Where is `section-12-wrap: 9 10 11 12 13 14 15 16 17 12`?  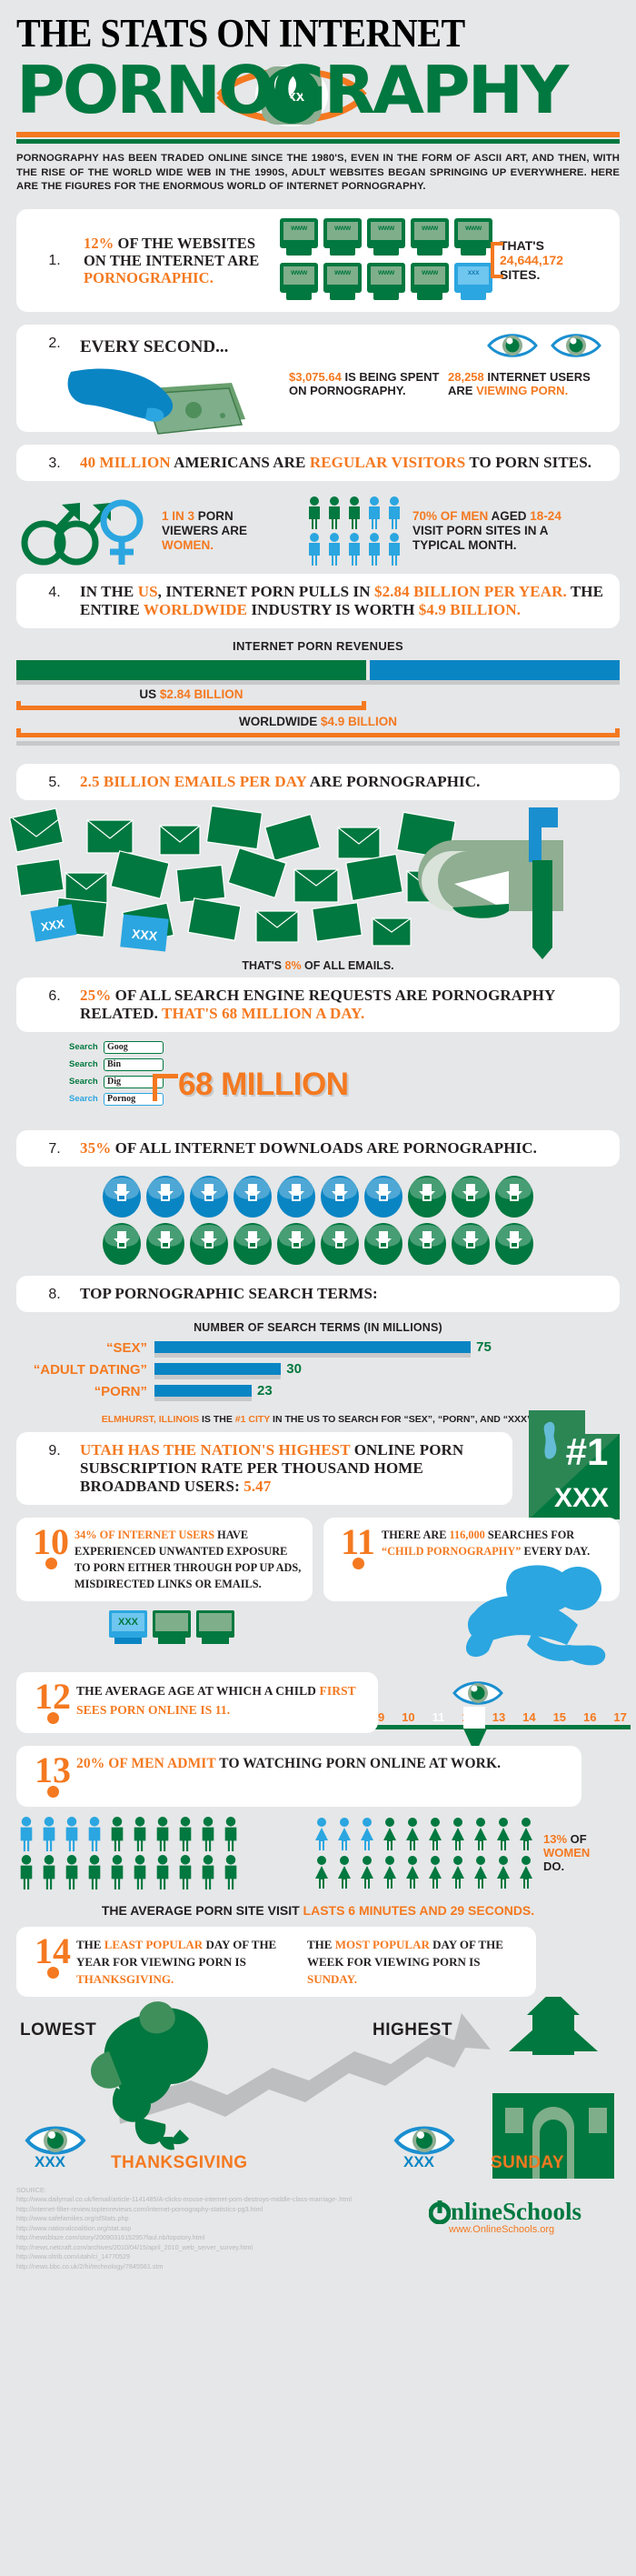 section-12-wrap: 9 10 11 12 13 14 15 16 17 12 is located at coordinates (318, 1712).